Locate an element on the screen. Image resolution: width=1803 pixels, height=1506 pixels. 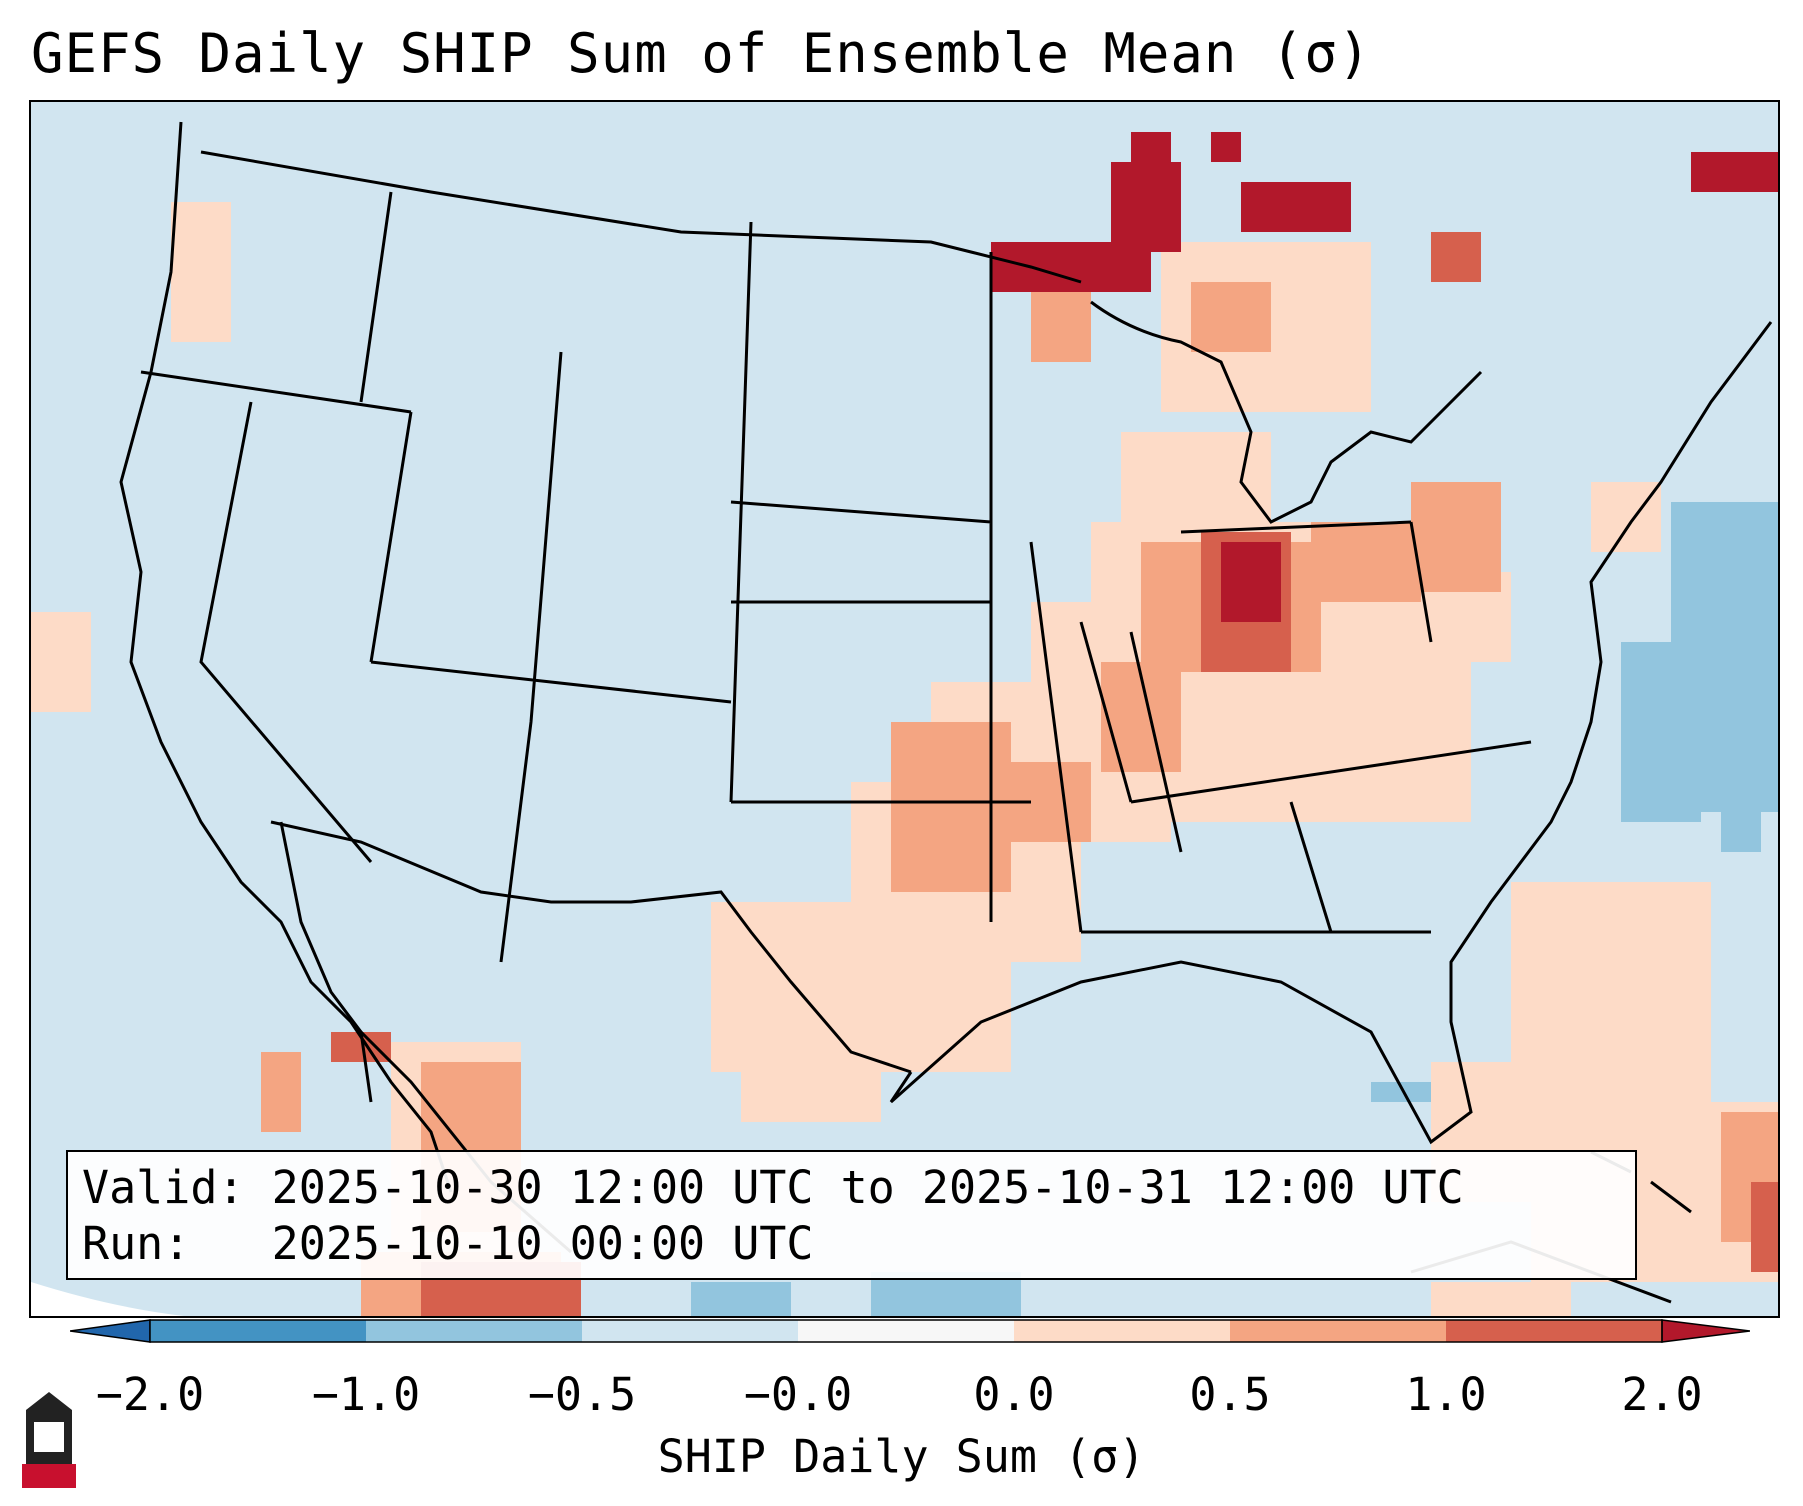
great-lakes-outline is located at coordinates (1286, 412).